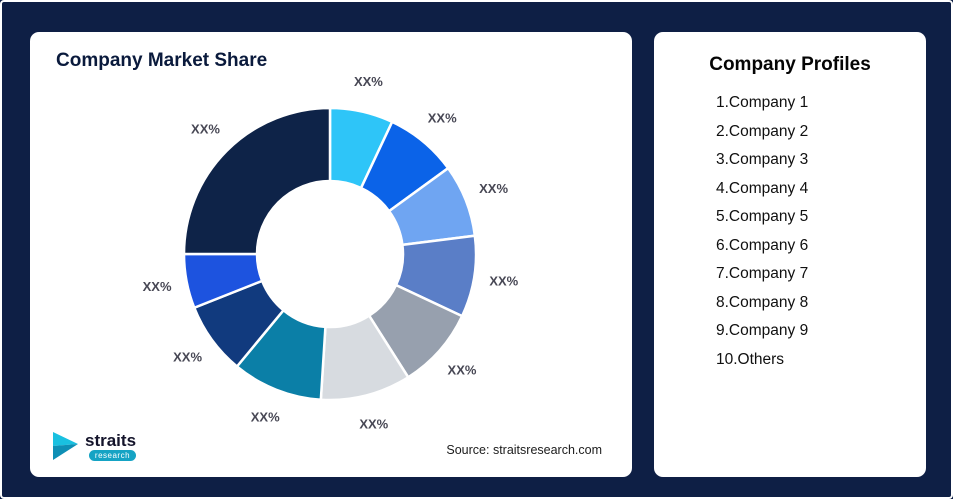 The image size is (953, 499). Describe the element at coordinates (762, 273) in the screenshot. I see `list-item: 7.Company 7` at that location.